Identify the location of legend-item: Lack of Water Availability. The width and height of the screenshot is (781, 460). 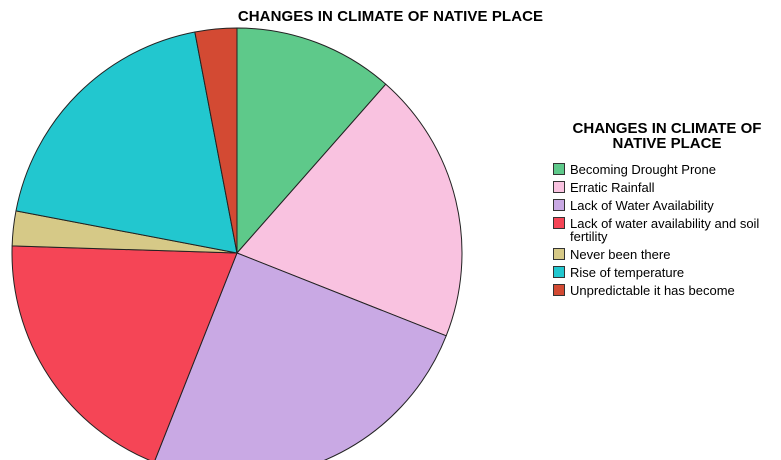
(667, 205).